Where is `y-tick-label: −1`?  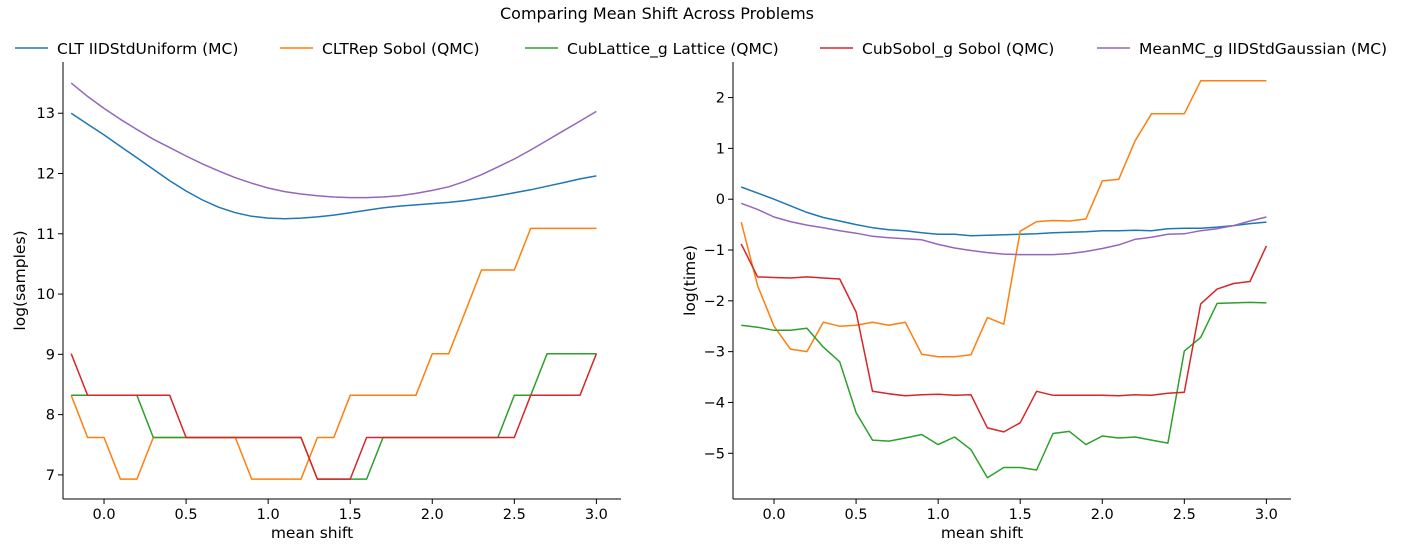
y-tick-label: −1 is located at coordinates (714, 251).